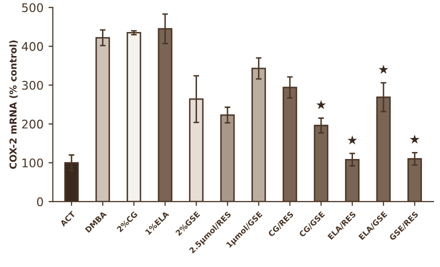 The height and width of the screenshot is (267, 440). I want to click on y-tick-label: 400, so click(32, 46).